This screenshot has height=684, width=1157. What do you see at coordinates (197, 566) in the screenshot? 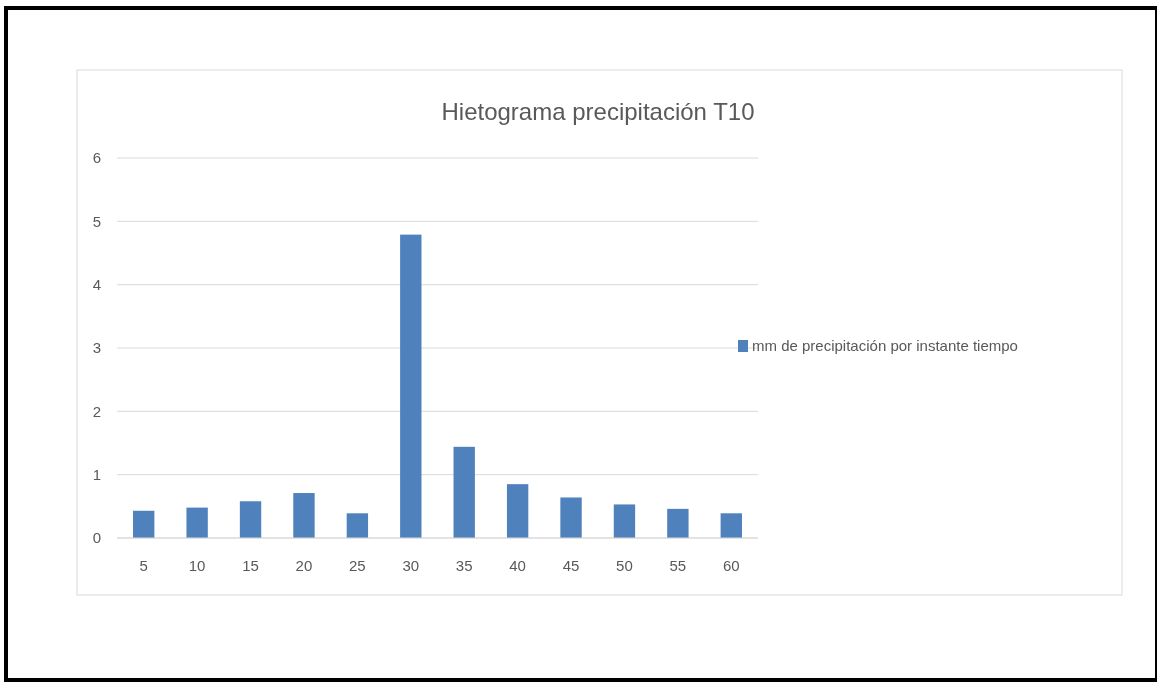
I see `x-tick-label: 10` at bounding box center [197, 566].